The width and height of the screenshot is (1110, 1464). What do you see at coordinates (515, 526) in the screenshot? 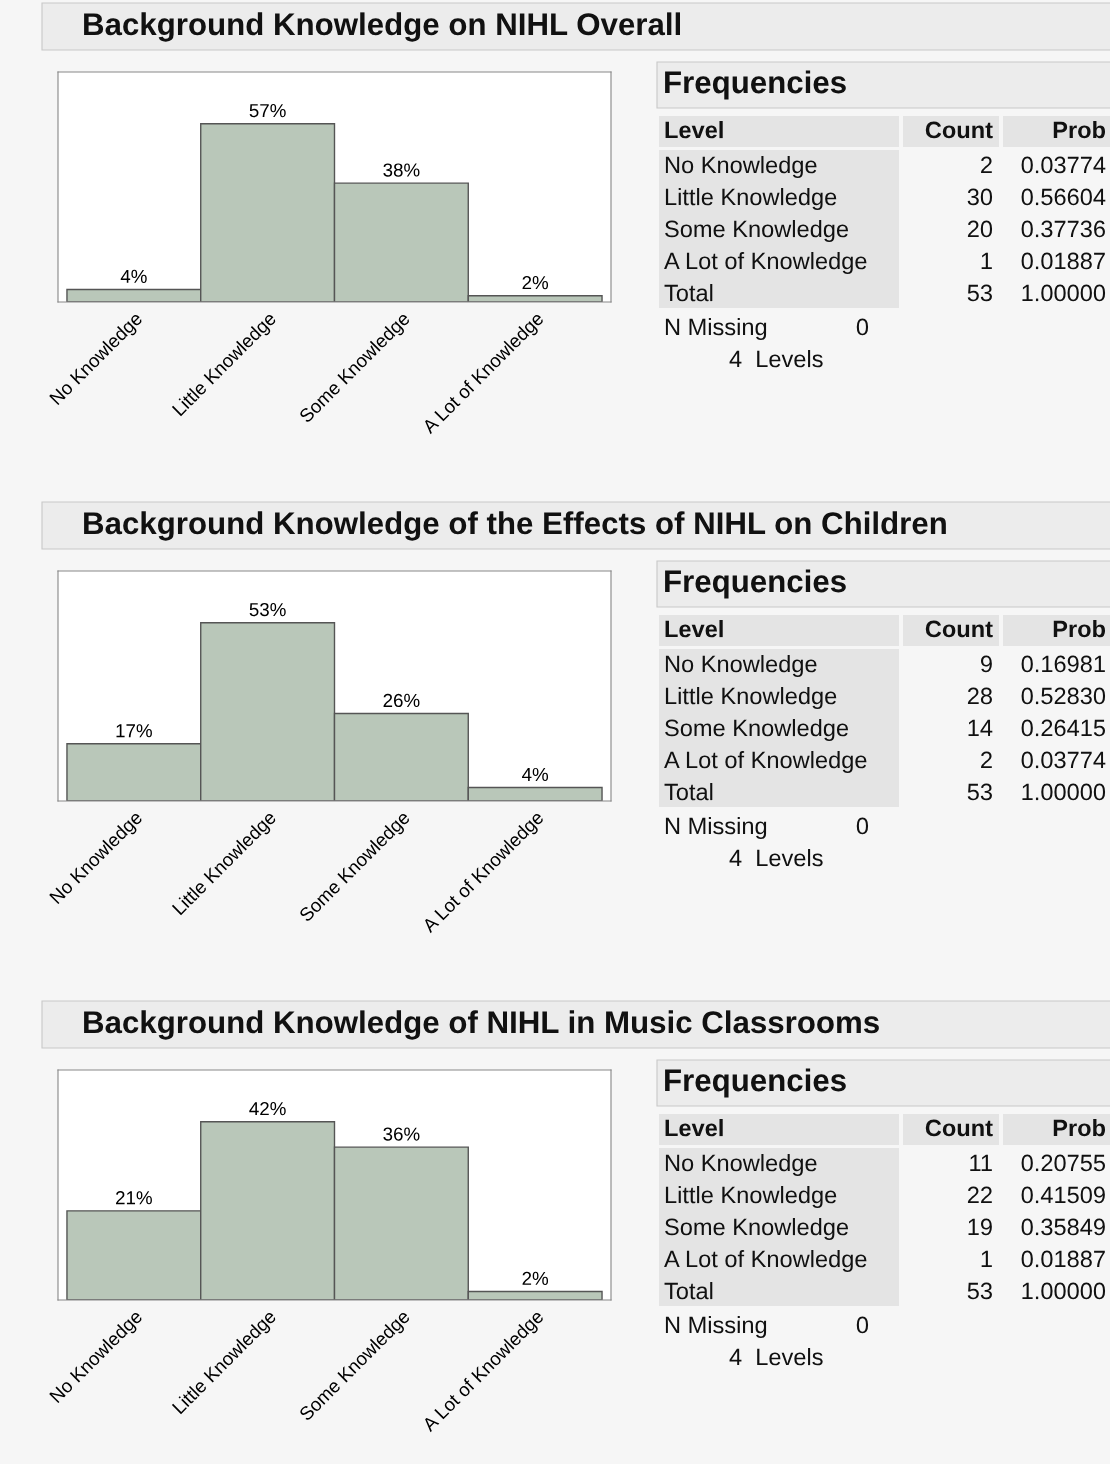
I see `chart-title: Background Knowledge of the Effects of NIHL on Children` at bounding box center [515, 526].